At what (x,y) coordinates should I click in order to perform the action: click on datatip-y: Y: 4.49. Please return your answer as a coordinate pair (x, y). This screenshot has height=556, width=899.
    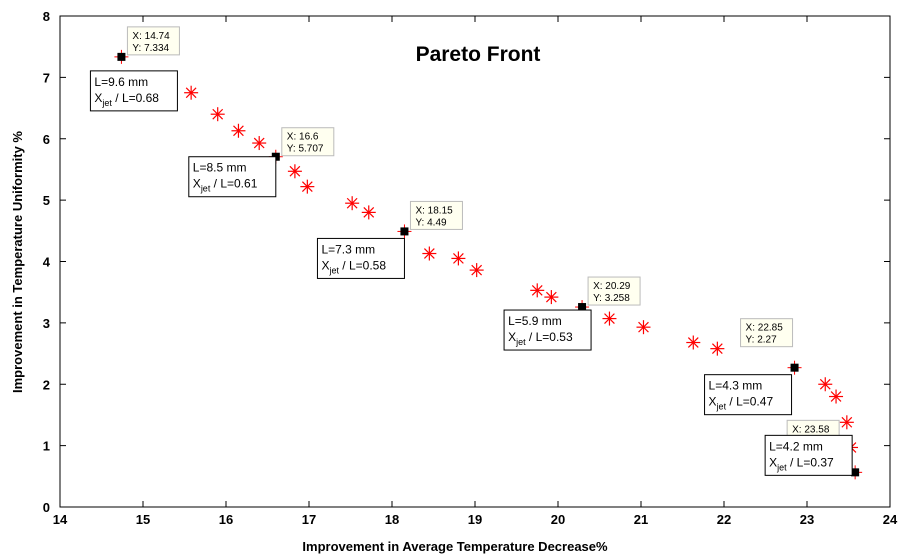
    Looking at the image, I should click on (431, 222).